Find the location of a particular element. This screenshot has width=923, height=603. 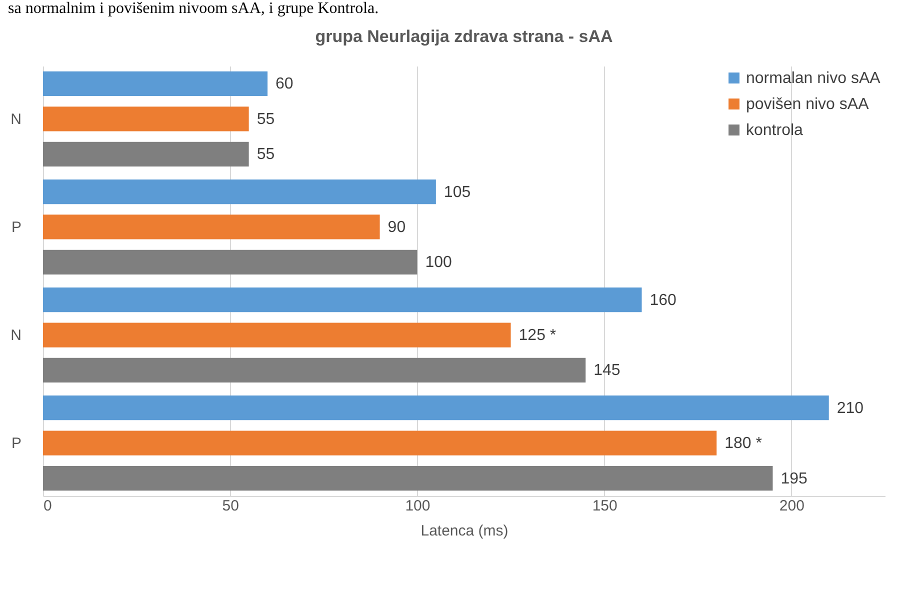

legend-label: povišen nivo sAA is located at coordinates (808, 104).